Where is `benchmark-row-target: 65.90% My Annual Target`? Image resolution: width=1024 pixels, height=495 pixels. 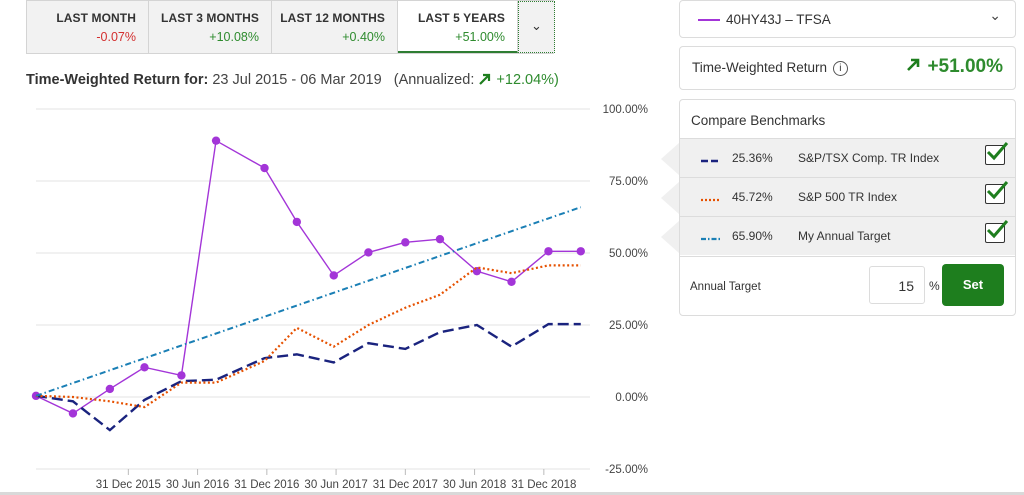
benchmark-row-target: 65.90% My Annual Target is located at coordinates (838, 235).